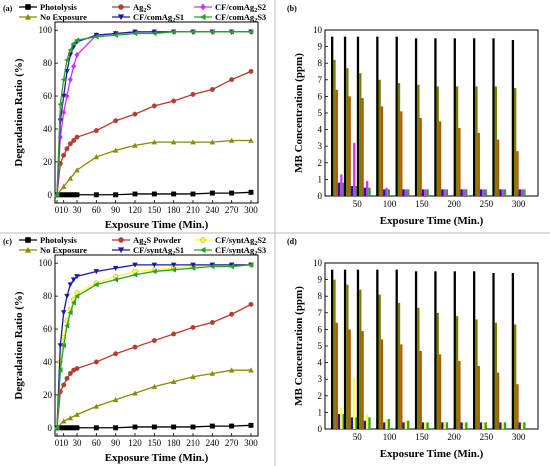 The width and height of the screenshot is (550, 466). Describe the element at coordinates (320, 96) in the screenshot. I see `y-tick-label: 6` at that location.